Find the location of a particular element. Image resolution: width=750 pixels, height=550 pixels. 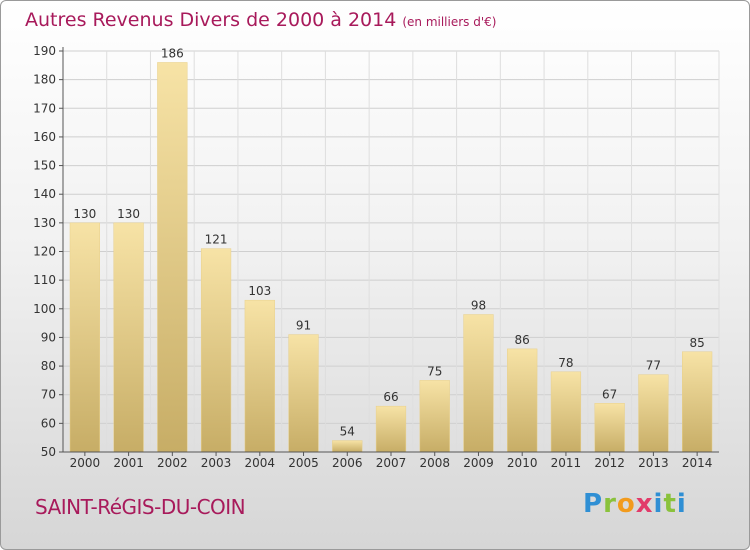

x-tick-label-2007: 2007 is located at coordinates (391, 463).